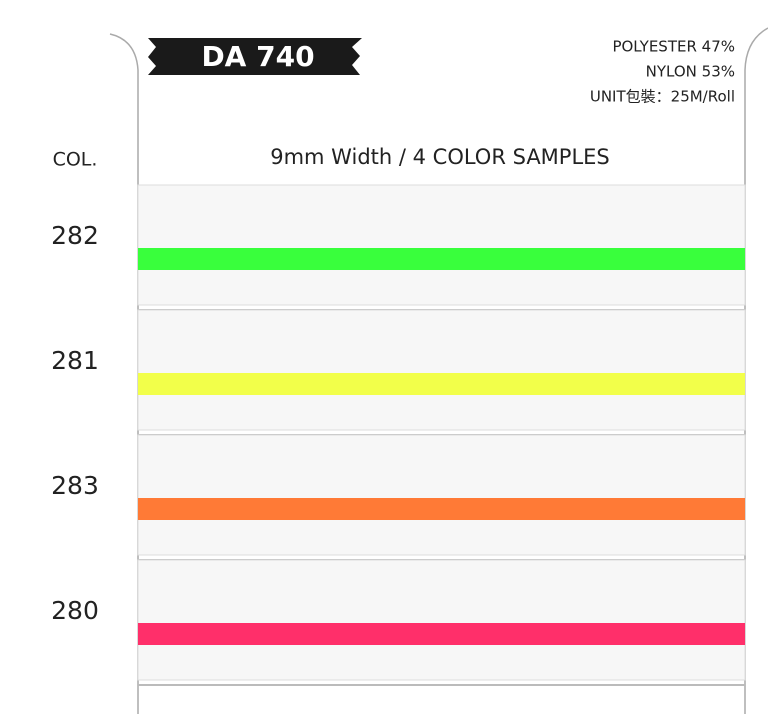 The width and height of the screenshot is (768, 714). What do you see at coordinates (440, 157) in the screenshot?
I see `subtitle: 9mm Width / 4 COLOR SAMPLES` at bounding box center [440, 157].